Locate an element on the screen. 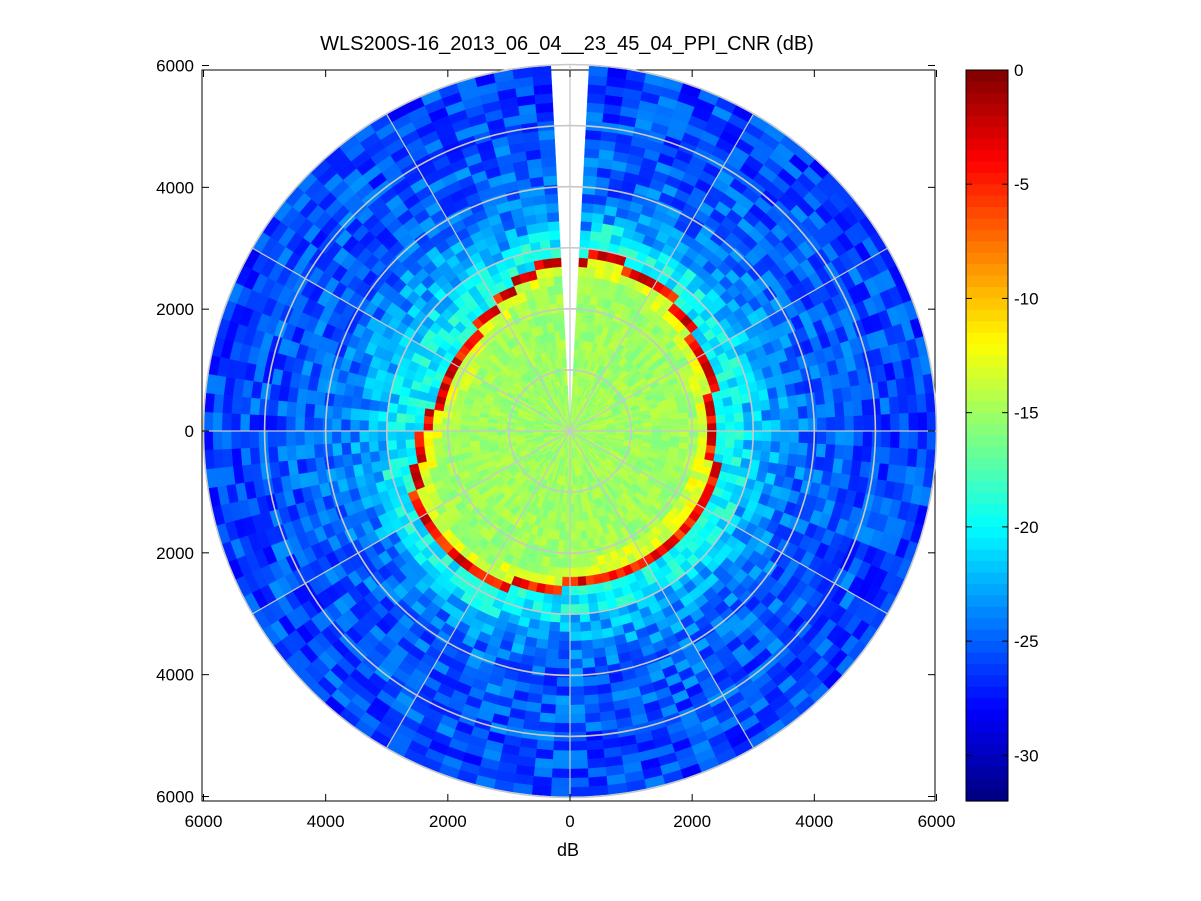 This screenshot has width=1201, height=901. x-axis-label: dB is located at coordinates (568, 850).